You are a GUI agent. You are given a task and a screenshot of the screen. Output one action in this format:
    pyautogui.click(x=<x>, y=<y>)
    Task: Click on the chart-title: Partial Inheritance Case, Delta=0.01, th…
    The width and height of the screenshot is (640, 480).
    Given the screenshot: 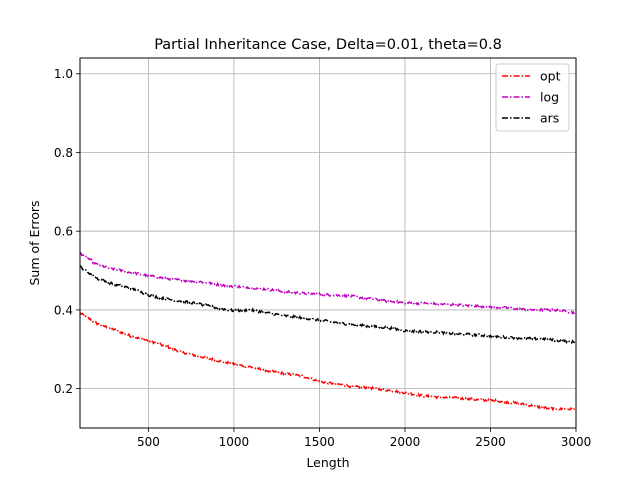 What is the action you would take?
    pyautogui.click(x=328, y=45)
    